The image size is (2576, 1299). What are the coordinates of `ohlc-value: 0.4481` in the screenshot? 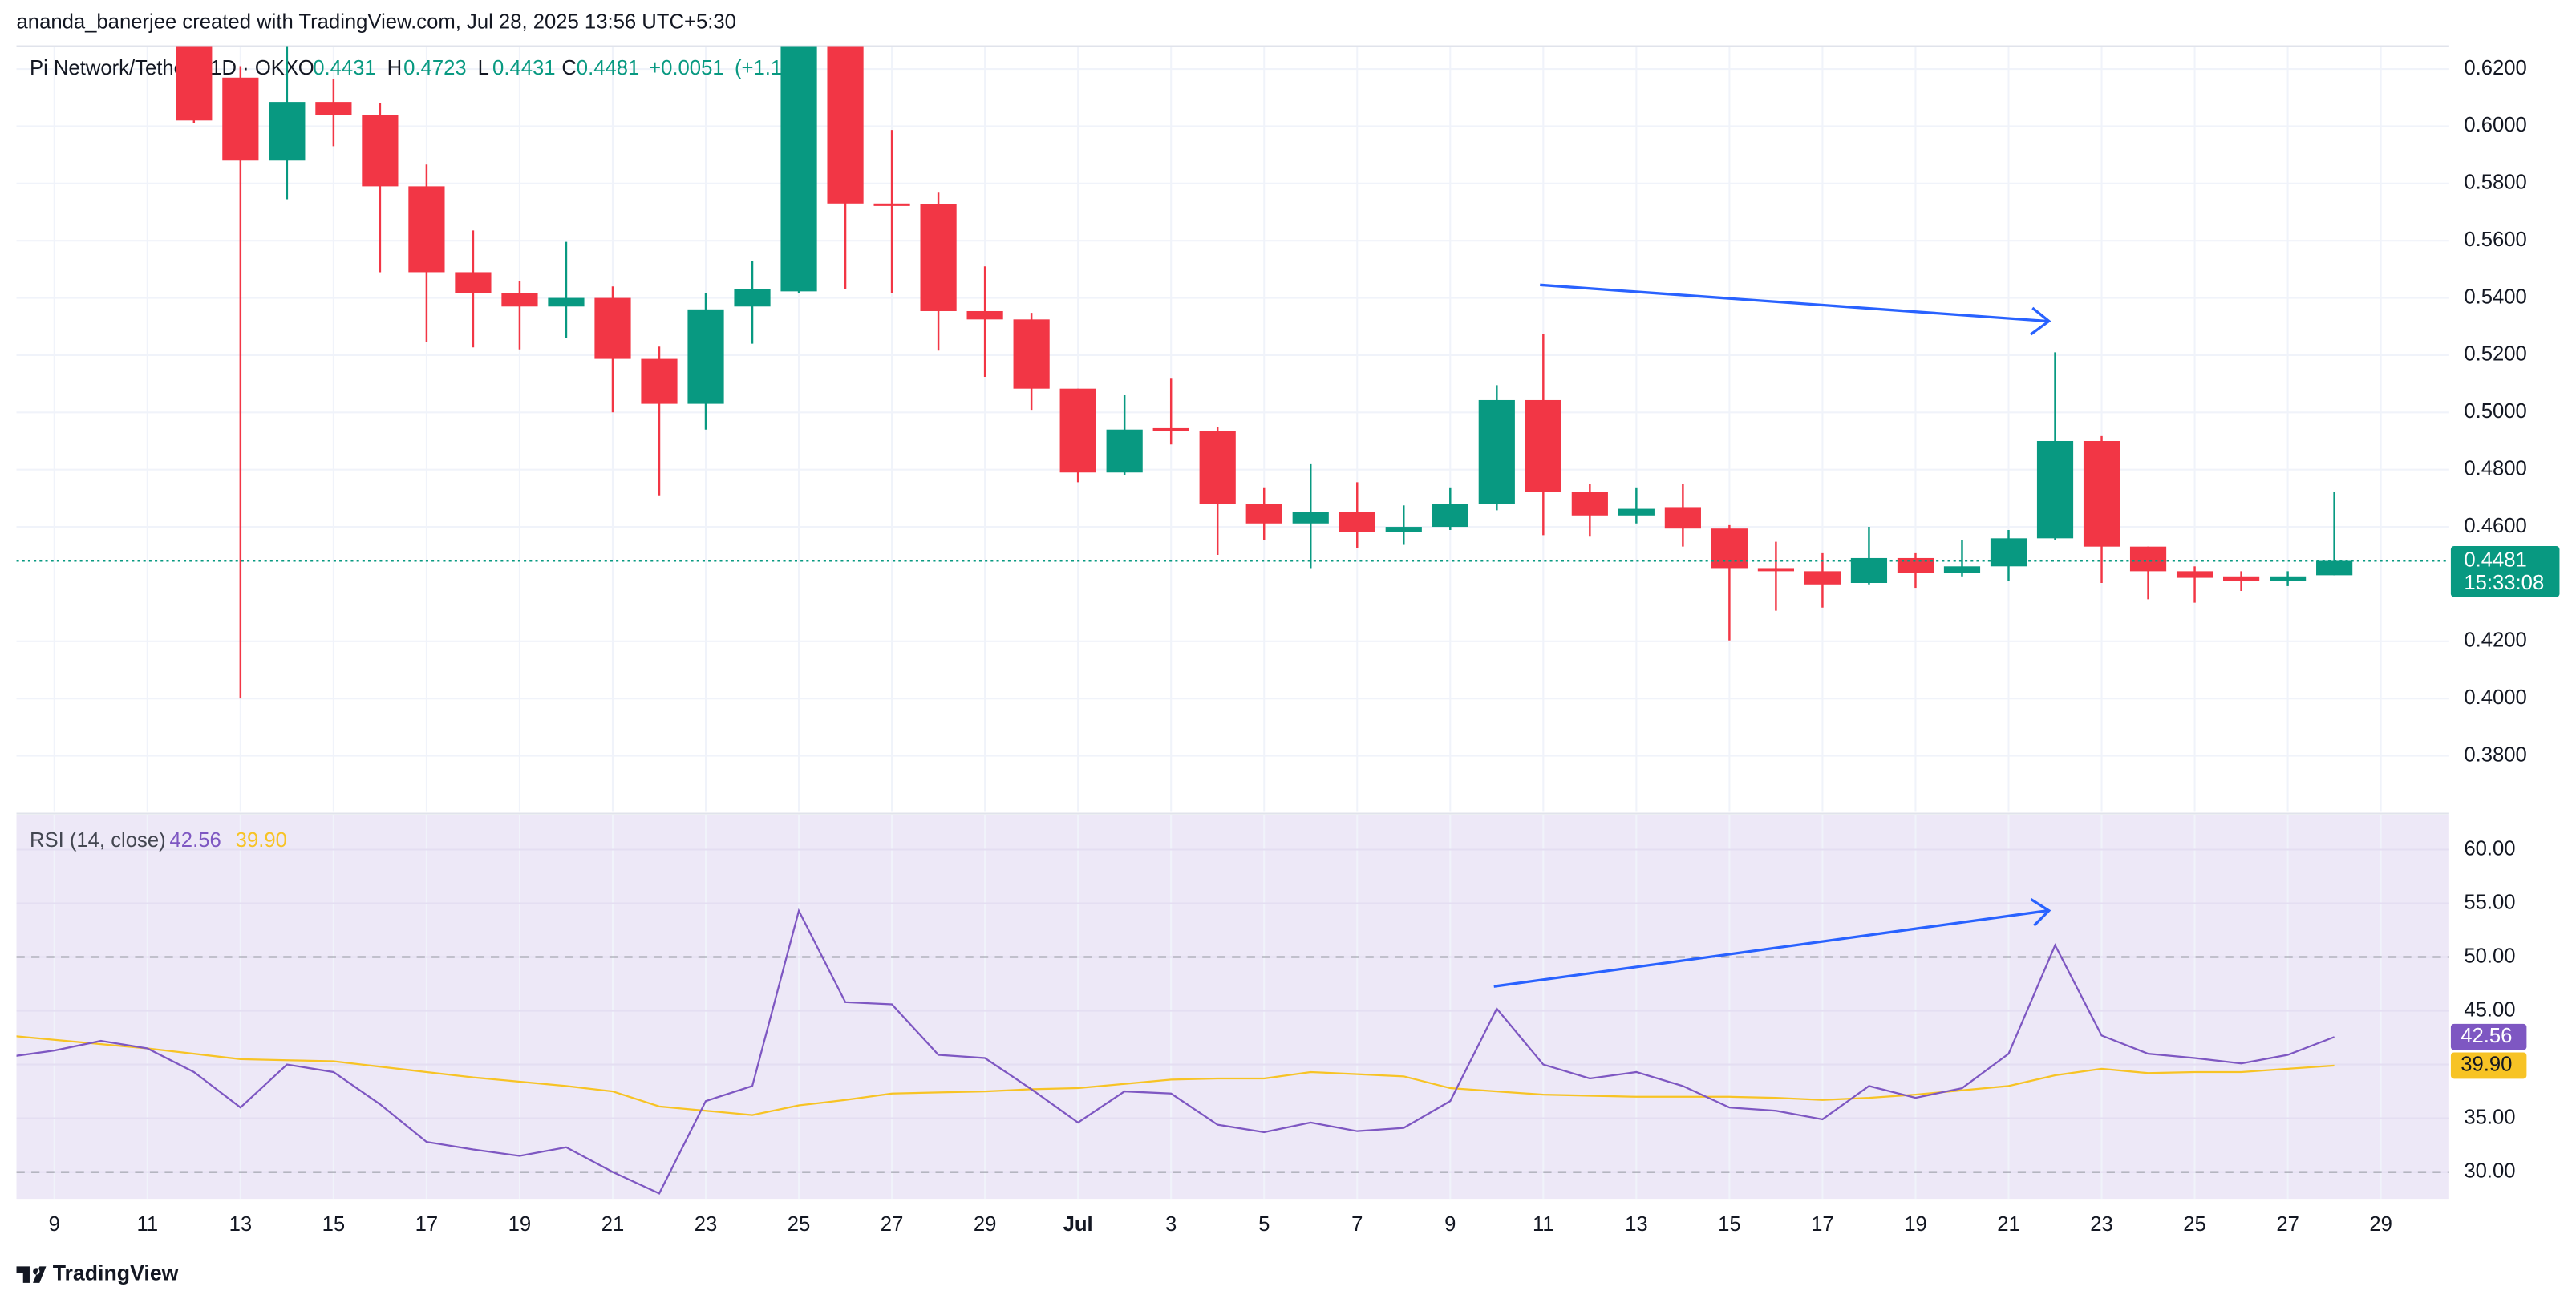 It's located at (608, 68).